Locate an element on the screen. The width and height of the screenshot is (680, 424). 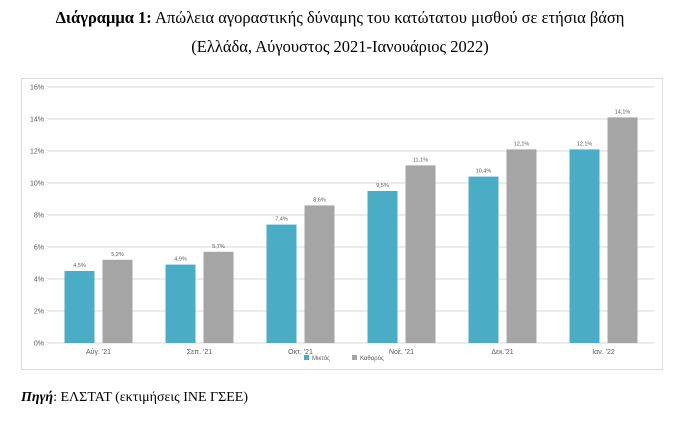
data-label: 4,9% is located at coordinates (180, 260).